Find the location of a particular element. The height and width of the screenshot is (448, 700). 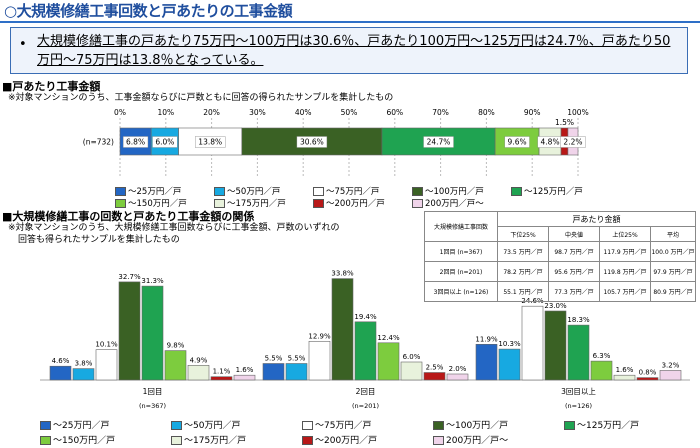

x-tick-label: 10% is located at coordinates (165, 112).